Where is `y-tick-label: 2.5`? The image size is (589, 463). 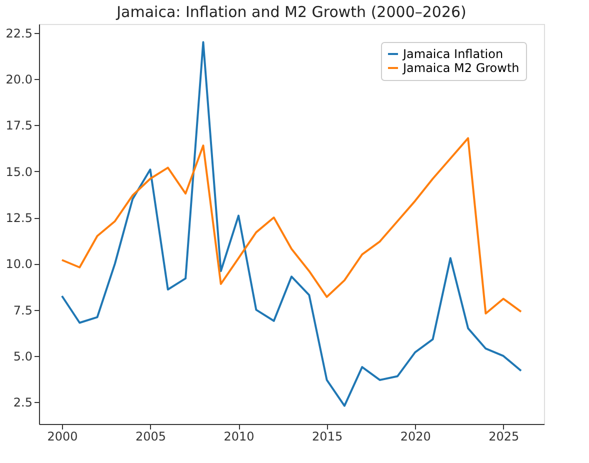
y-tick-label: 2.5 is located at coordinates (22, 403).